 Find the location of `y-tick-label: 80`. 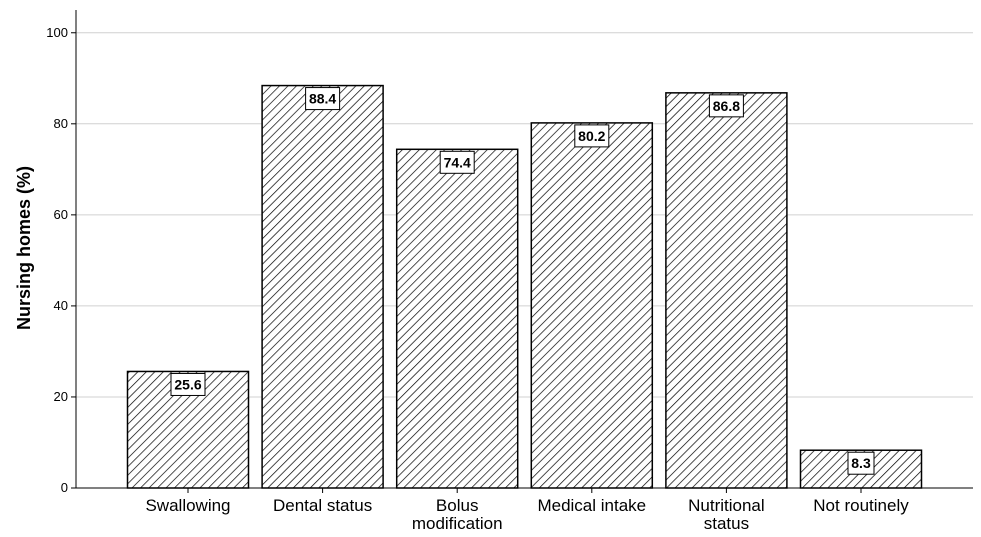

y-tick-label: 80 is located at coordinates (61, 123).